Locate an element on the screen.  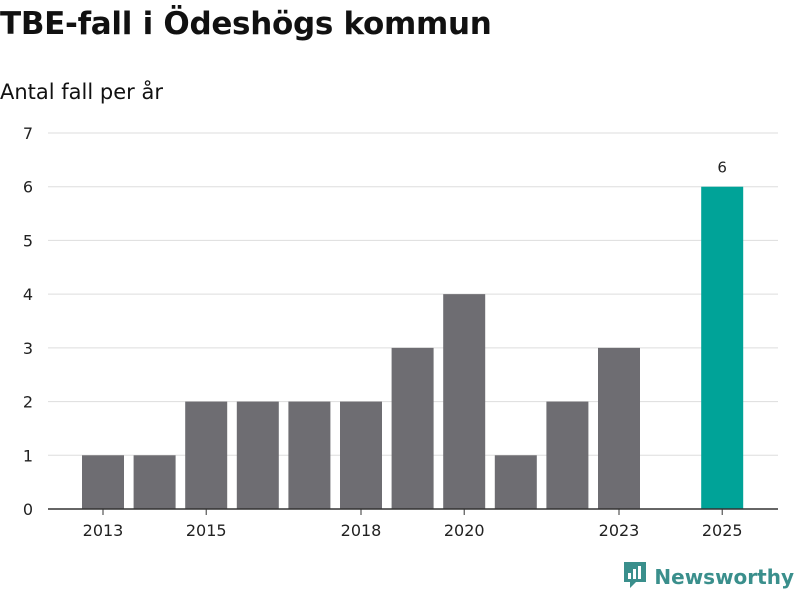
bar-2020 is located at coordinates (464, 401).